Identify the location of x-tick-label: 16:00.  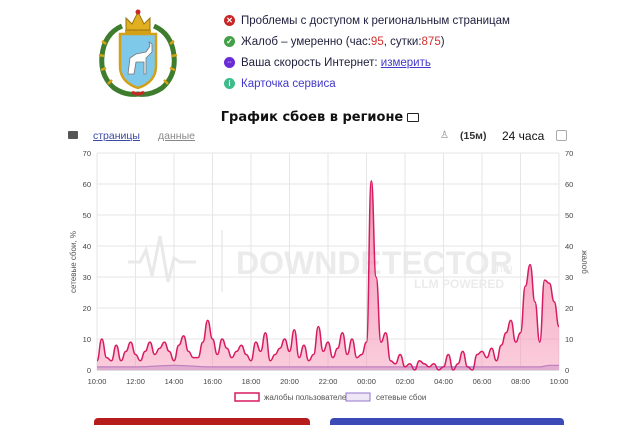
(212, 381).